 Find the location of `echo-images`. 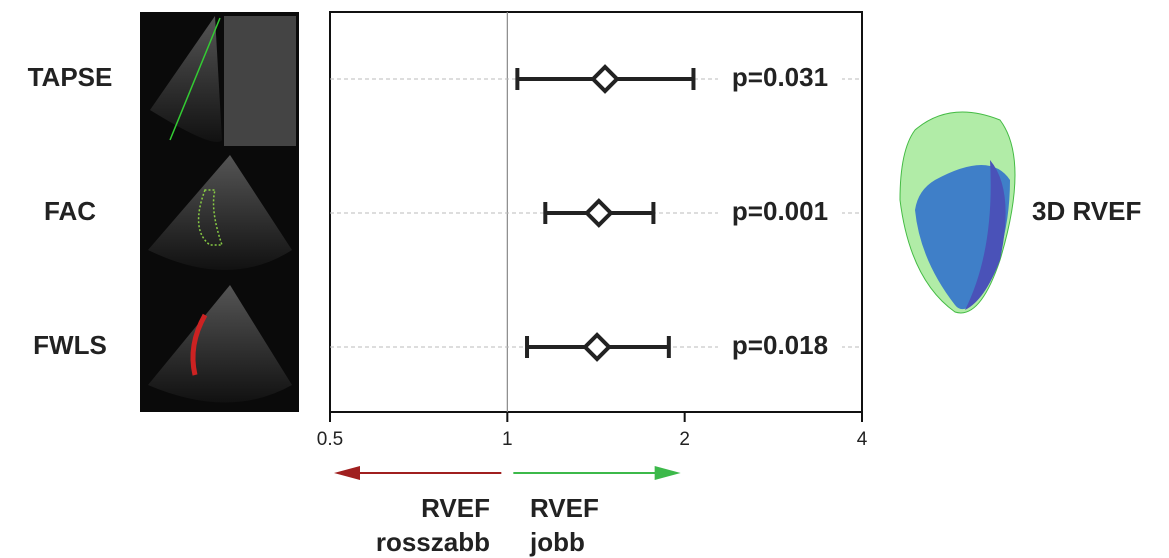

echo-images is located at coordinates (219, 212).